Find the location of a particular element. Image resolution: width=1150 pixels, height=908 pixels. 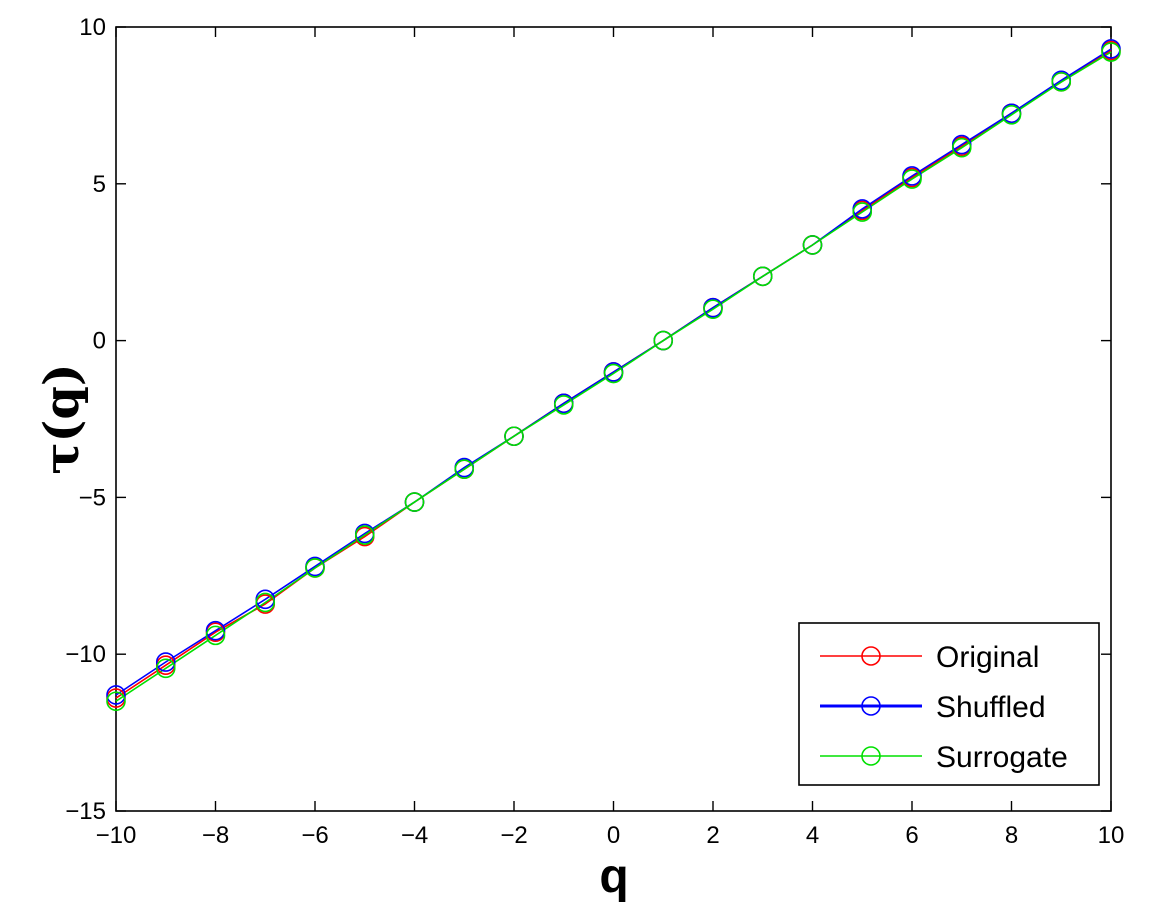

x-tick-label: −6 is located at coordinates (314, 835).